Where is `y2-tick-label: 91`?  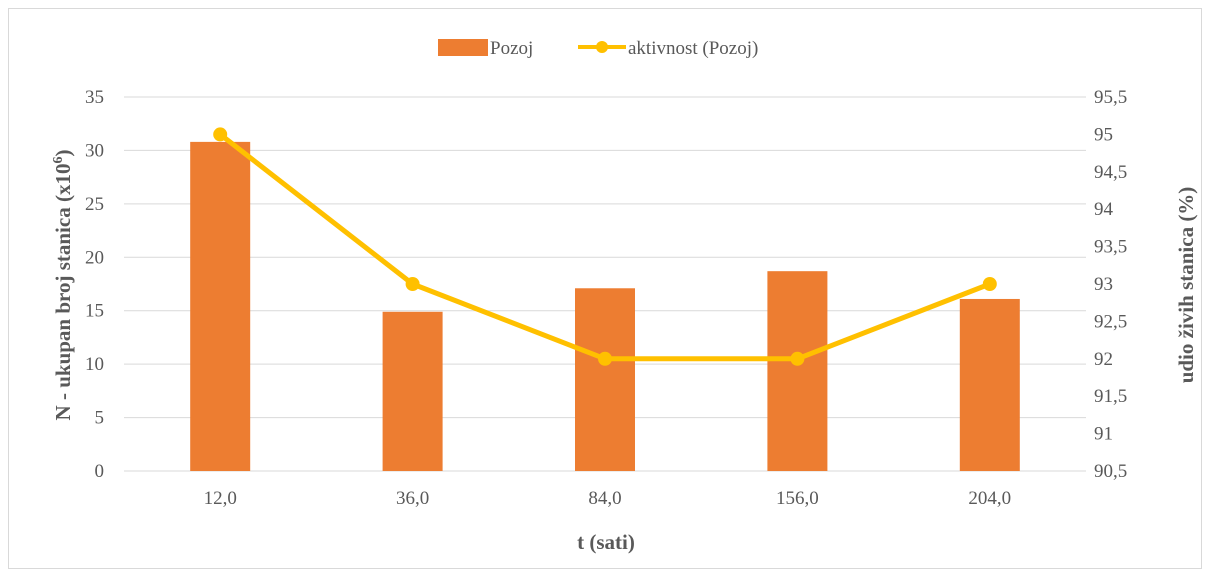 y2-tick-label: 91 is located at coordinates (1103, 434).